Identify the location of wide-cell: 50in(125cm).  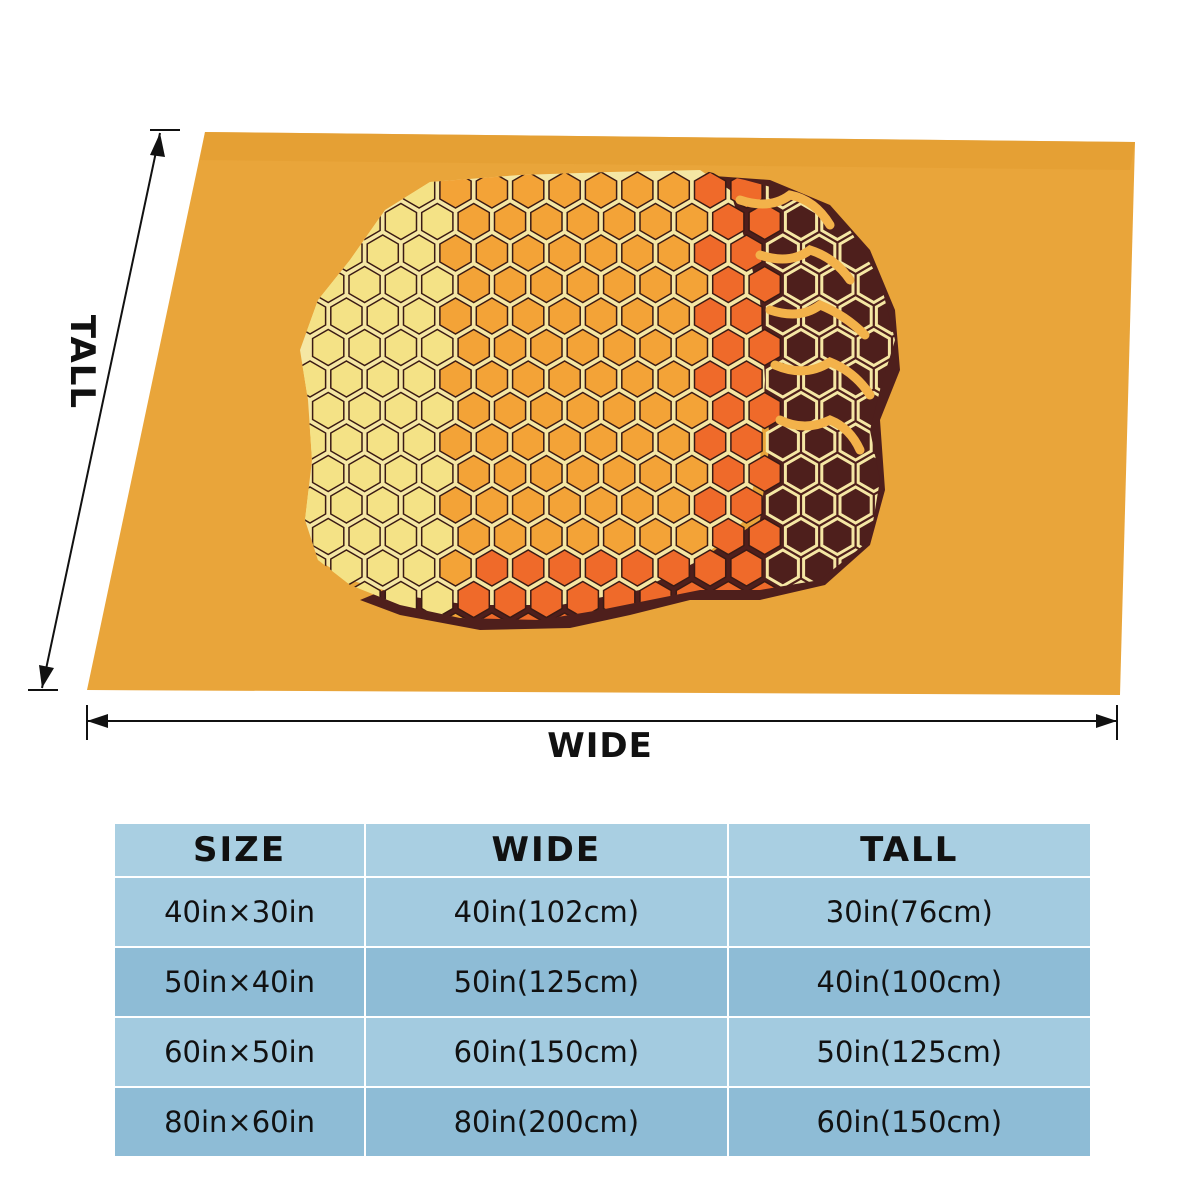
(545, 983).